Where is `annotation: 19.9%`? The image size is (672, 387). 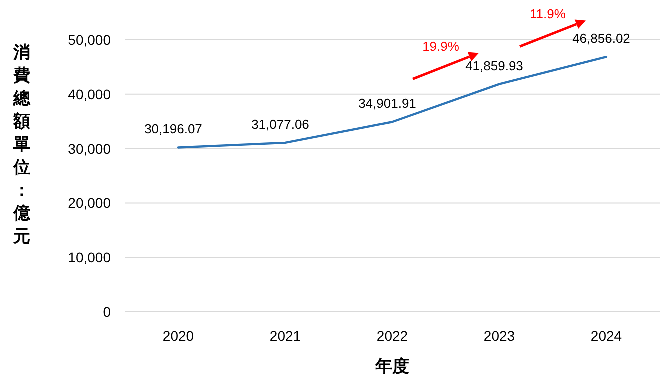 annotation: 19.9% is located at coordinates (441, 46).